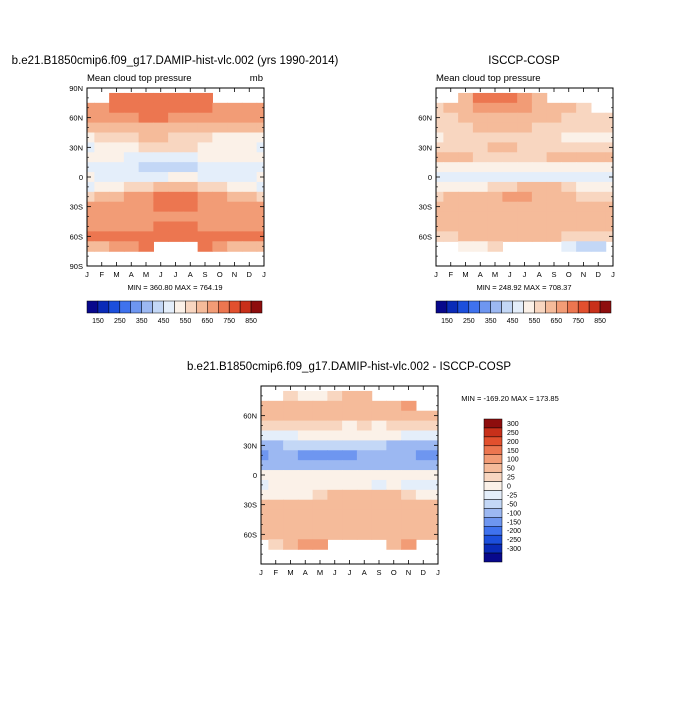 The height and width of the screenshot is (705, 700). I want to click on colorbar-label: 850, so click(600, 321).